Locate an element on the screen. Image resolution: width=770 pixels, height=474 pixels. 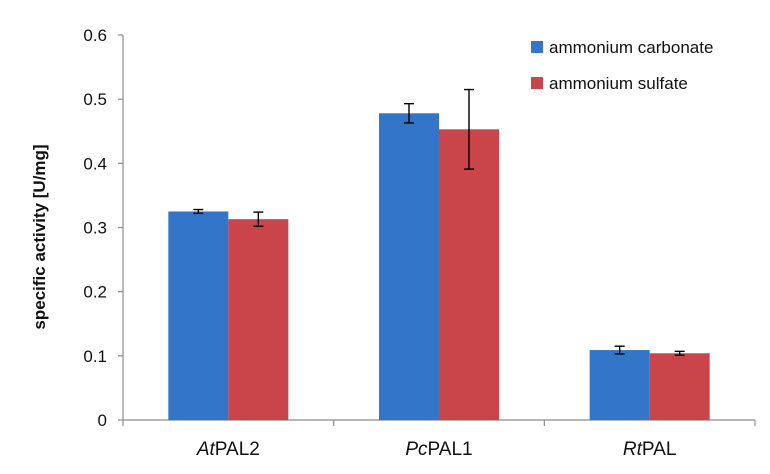
x-axis is located at coordinates (439, 422).